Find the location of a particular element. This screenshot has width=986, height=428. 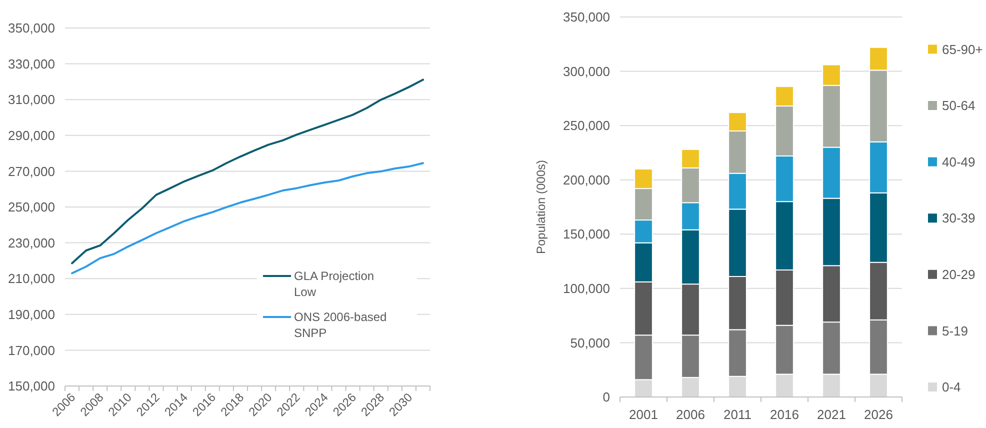

y-tick-label: 230,000 is located at coordinates (31, 242).